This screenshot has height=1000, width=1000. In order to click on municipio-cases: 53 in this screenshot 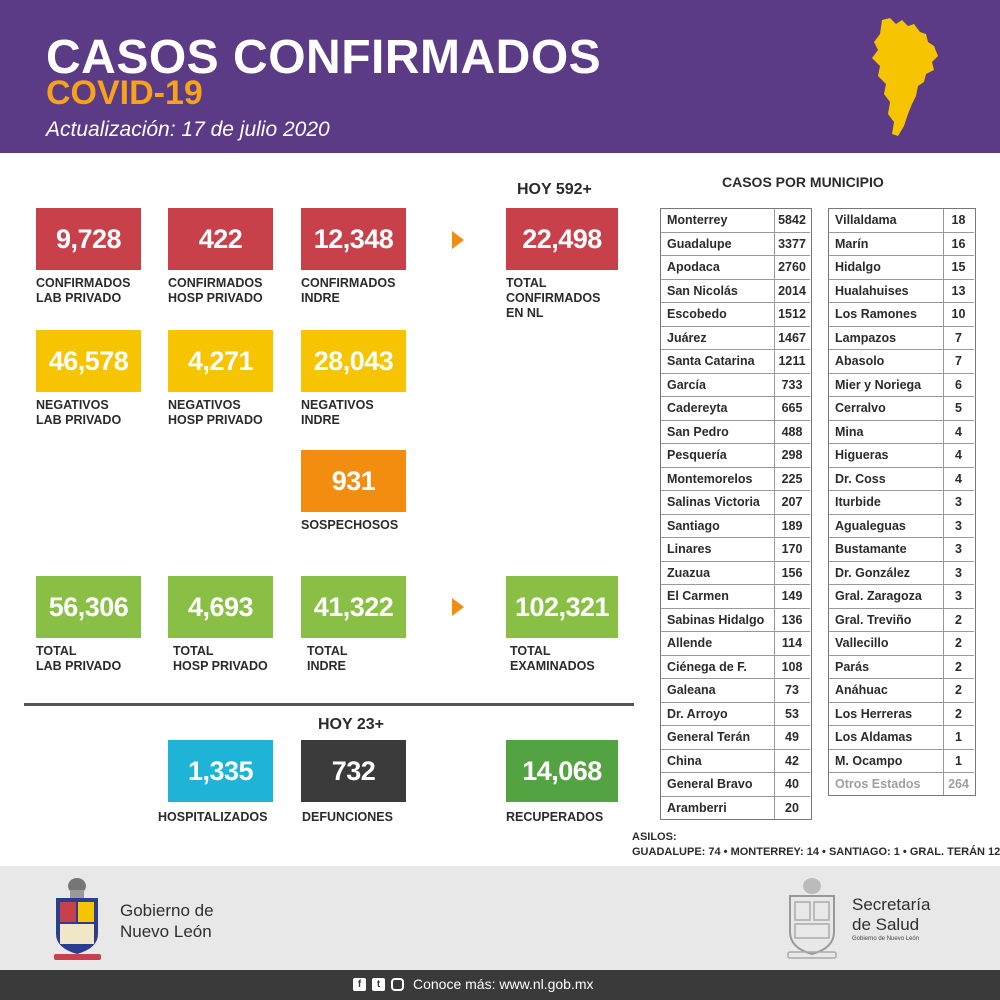, I will do `click(792, 713)`.